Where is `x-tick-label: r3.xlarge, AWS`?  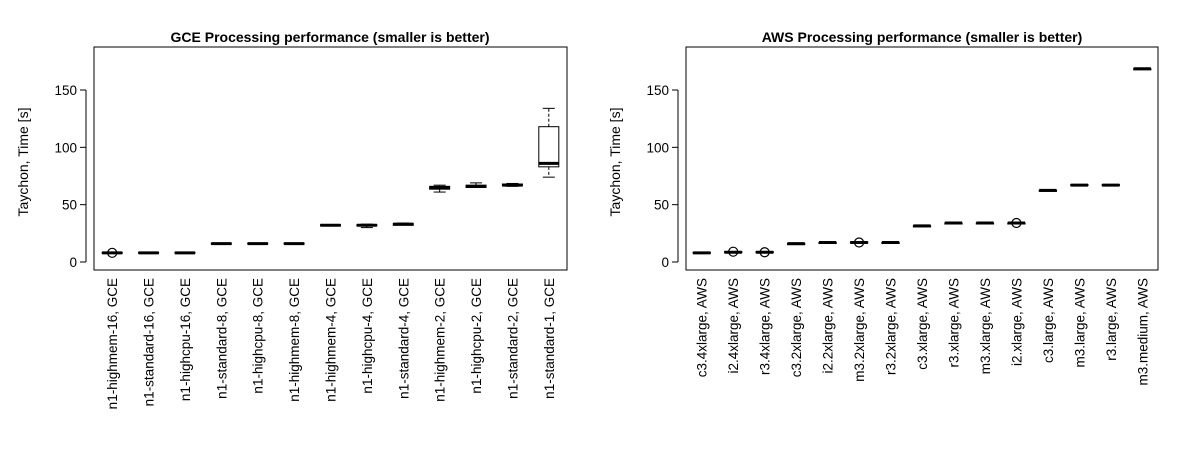
x-tick-label: r3.xlarge, AWS is located at coordinates (953, 323).